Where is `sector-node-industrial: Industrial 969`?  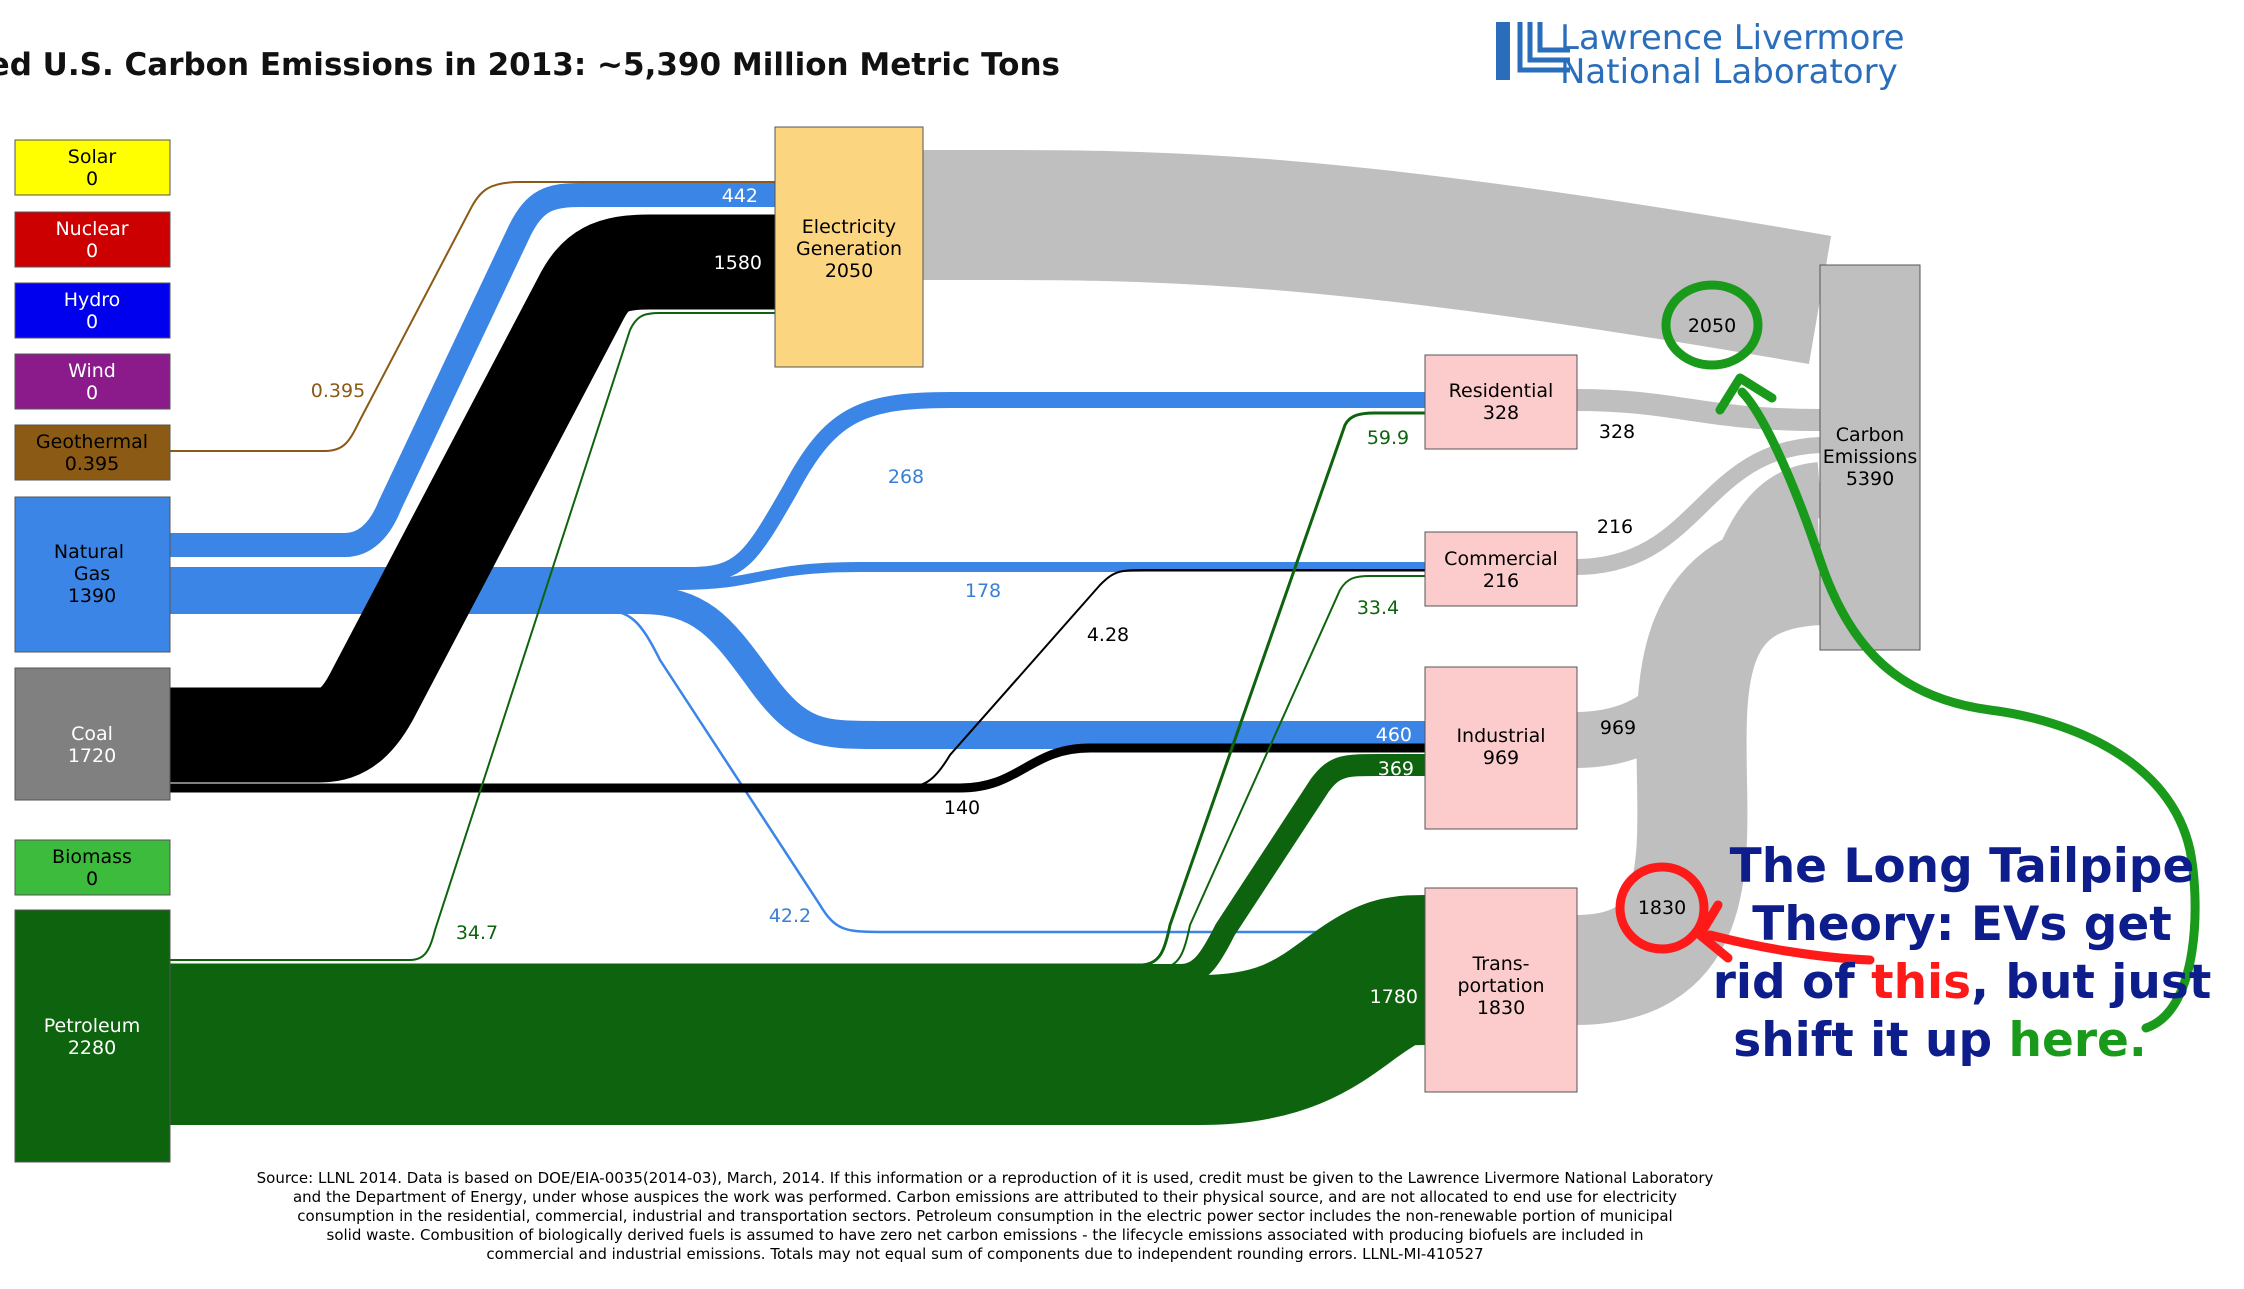
sector-node-industrial: Industrial 969 is located at coordinates (1501, 748).